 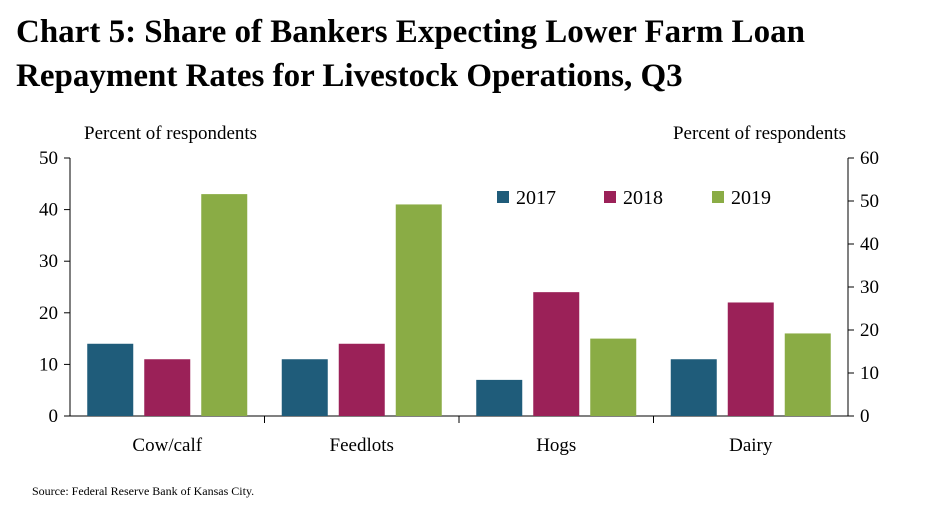 I want to click on legend-label-2018: 2018, so click(x=643, y=198).